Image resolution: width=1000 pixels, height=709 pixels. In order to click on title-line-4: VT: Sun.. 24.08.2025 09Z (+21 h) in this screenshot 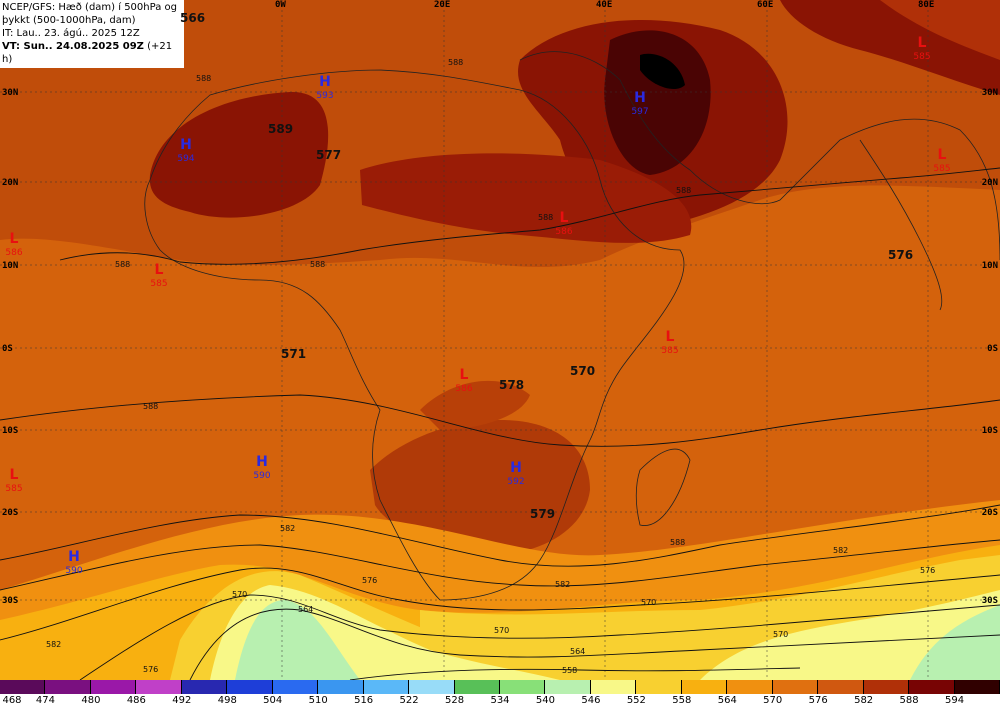, I will do `click(92, 53)`.